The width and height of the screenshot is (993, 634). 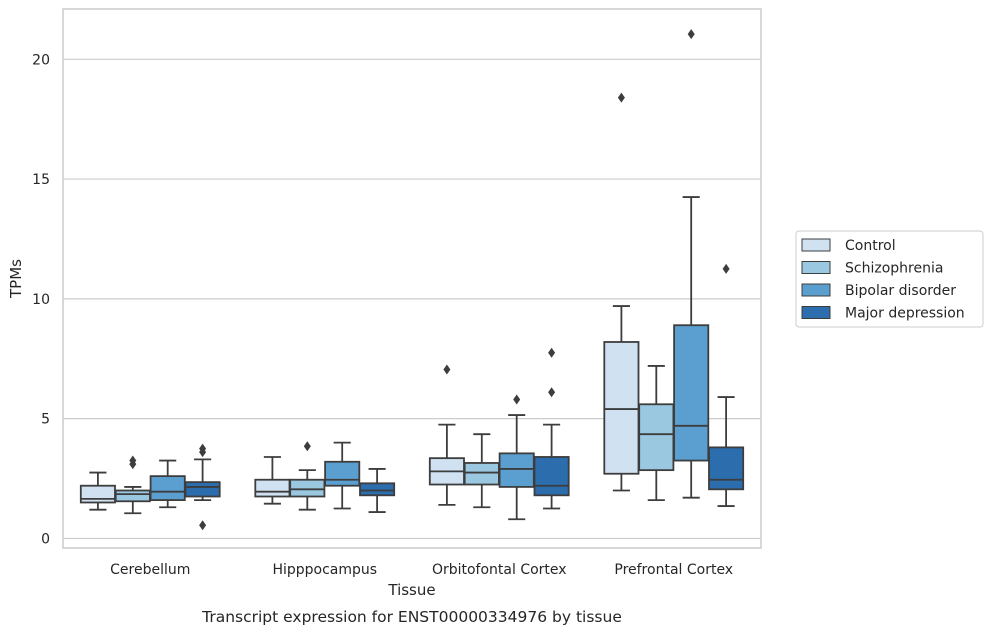 I want to click on y-tick-label: 10, so click(x=41, y=300).